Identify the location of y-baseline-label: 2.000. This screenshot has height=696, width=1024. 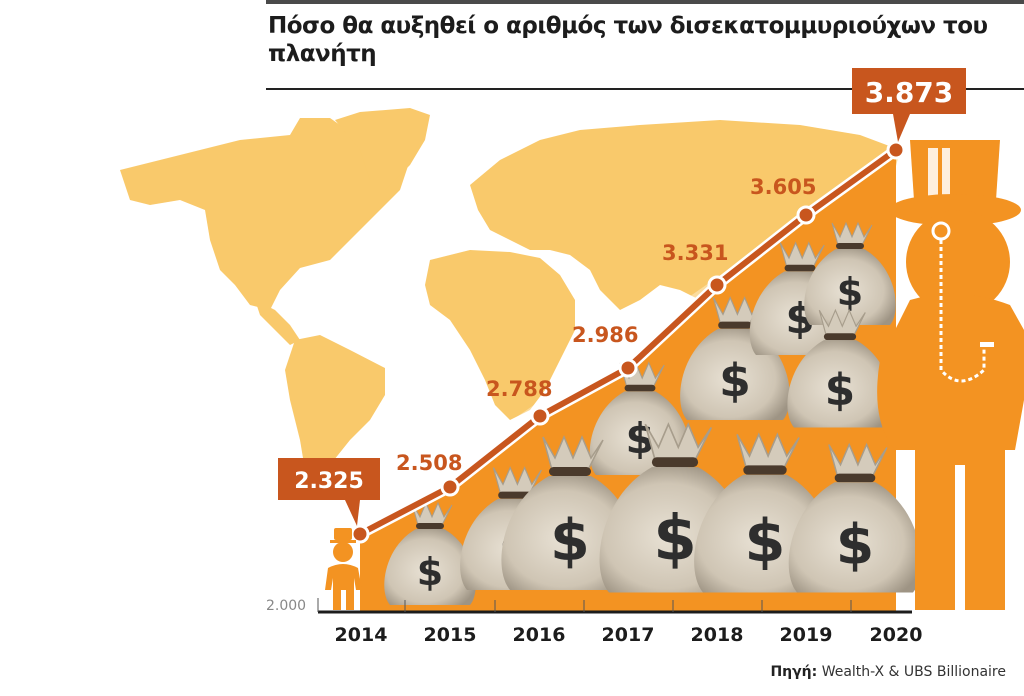
(286, 606).